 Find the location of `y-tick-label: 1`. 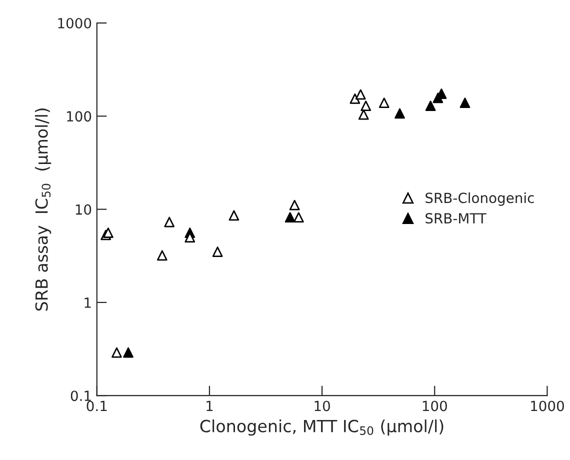

y-tick-label: 1 is located at coordinates (87, 303).